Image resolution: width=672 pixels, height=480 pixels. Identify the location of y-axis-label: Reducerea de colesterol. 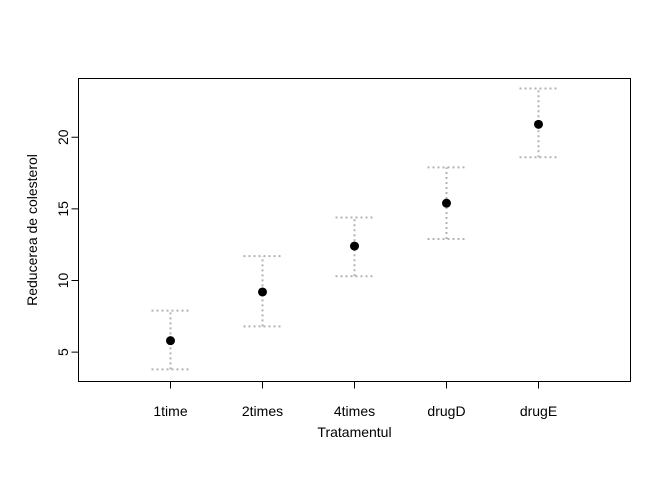
(32, 230).